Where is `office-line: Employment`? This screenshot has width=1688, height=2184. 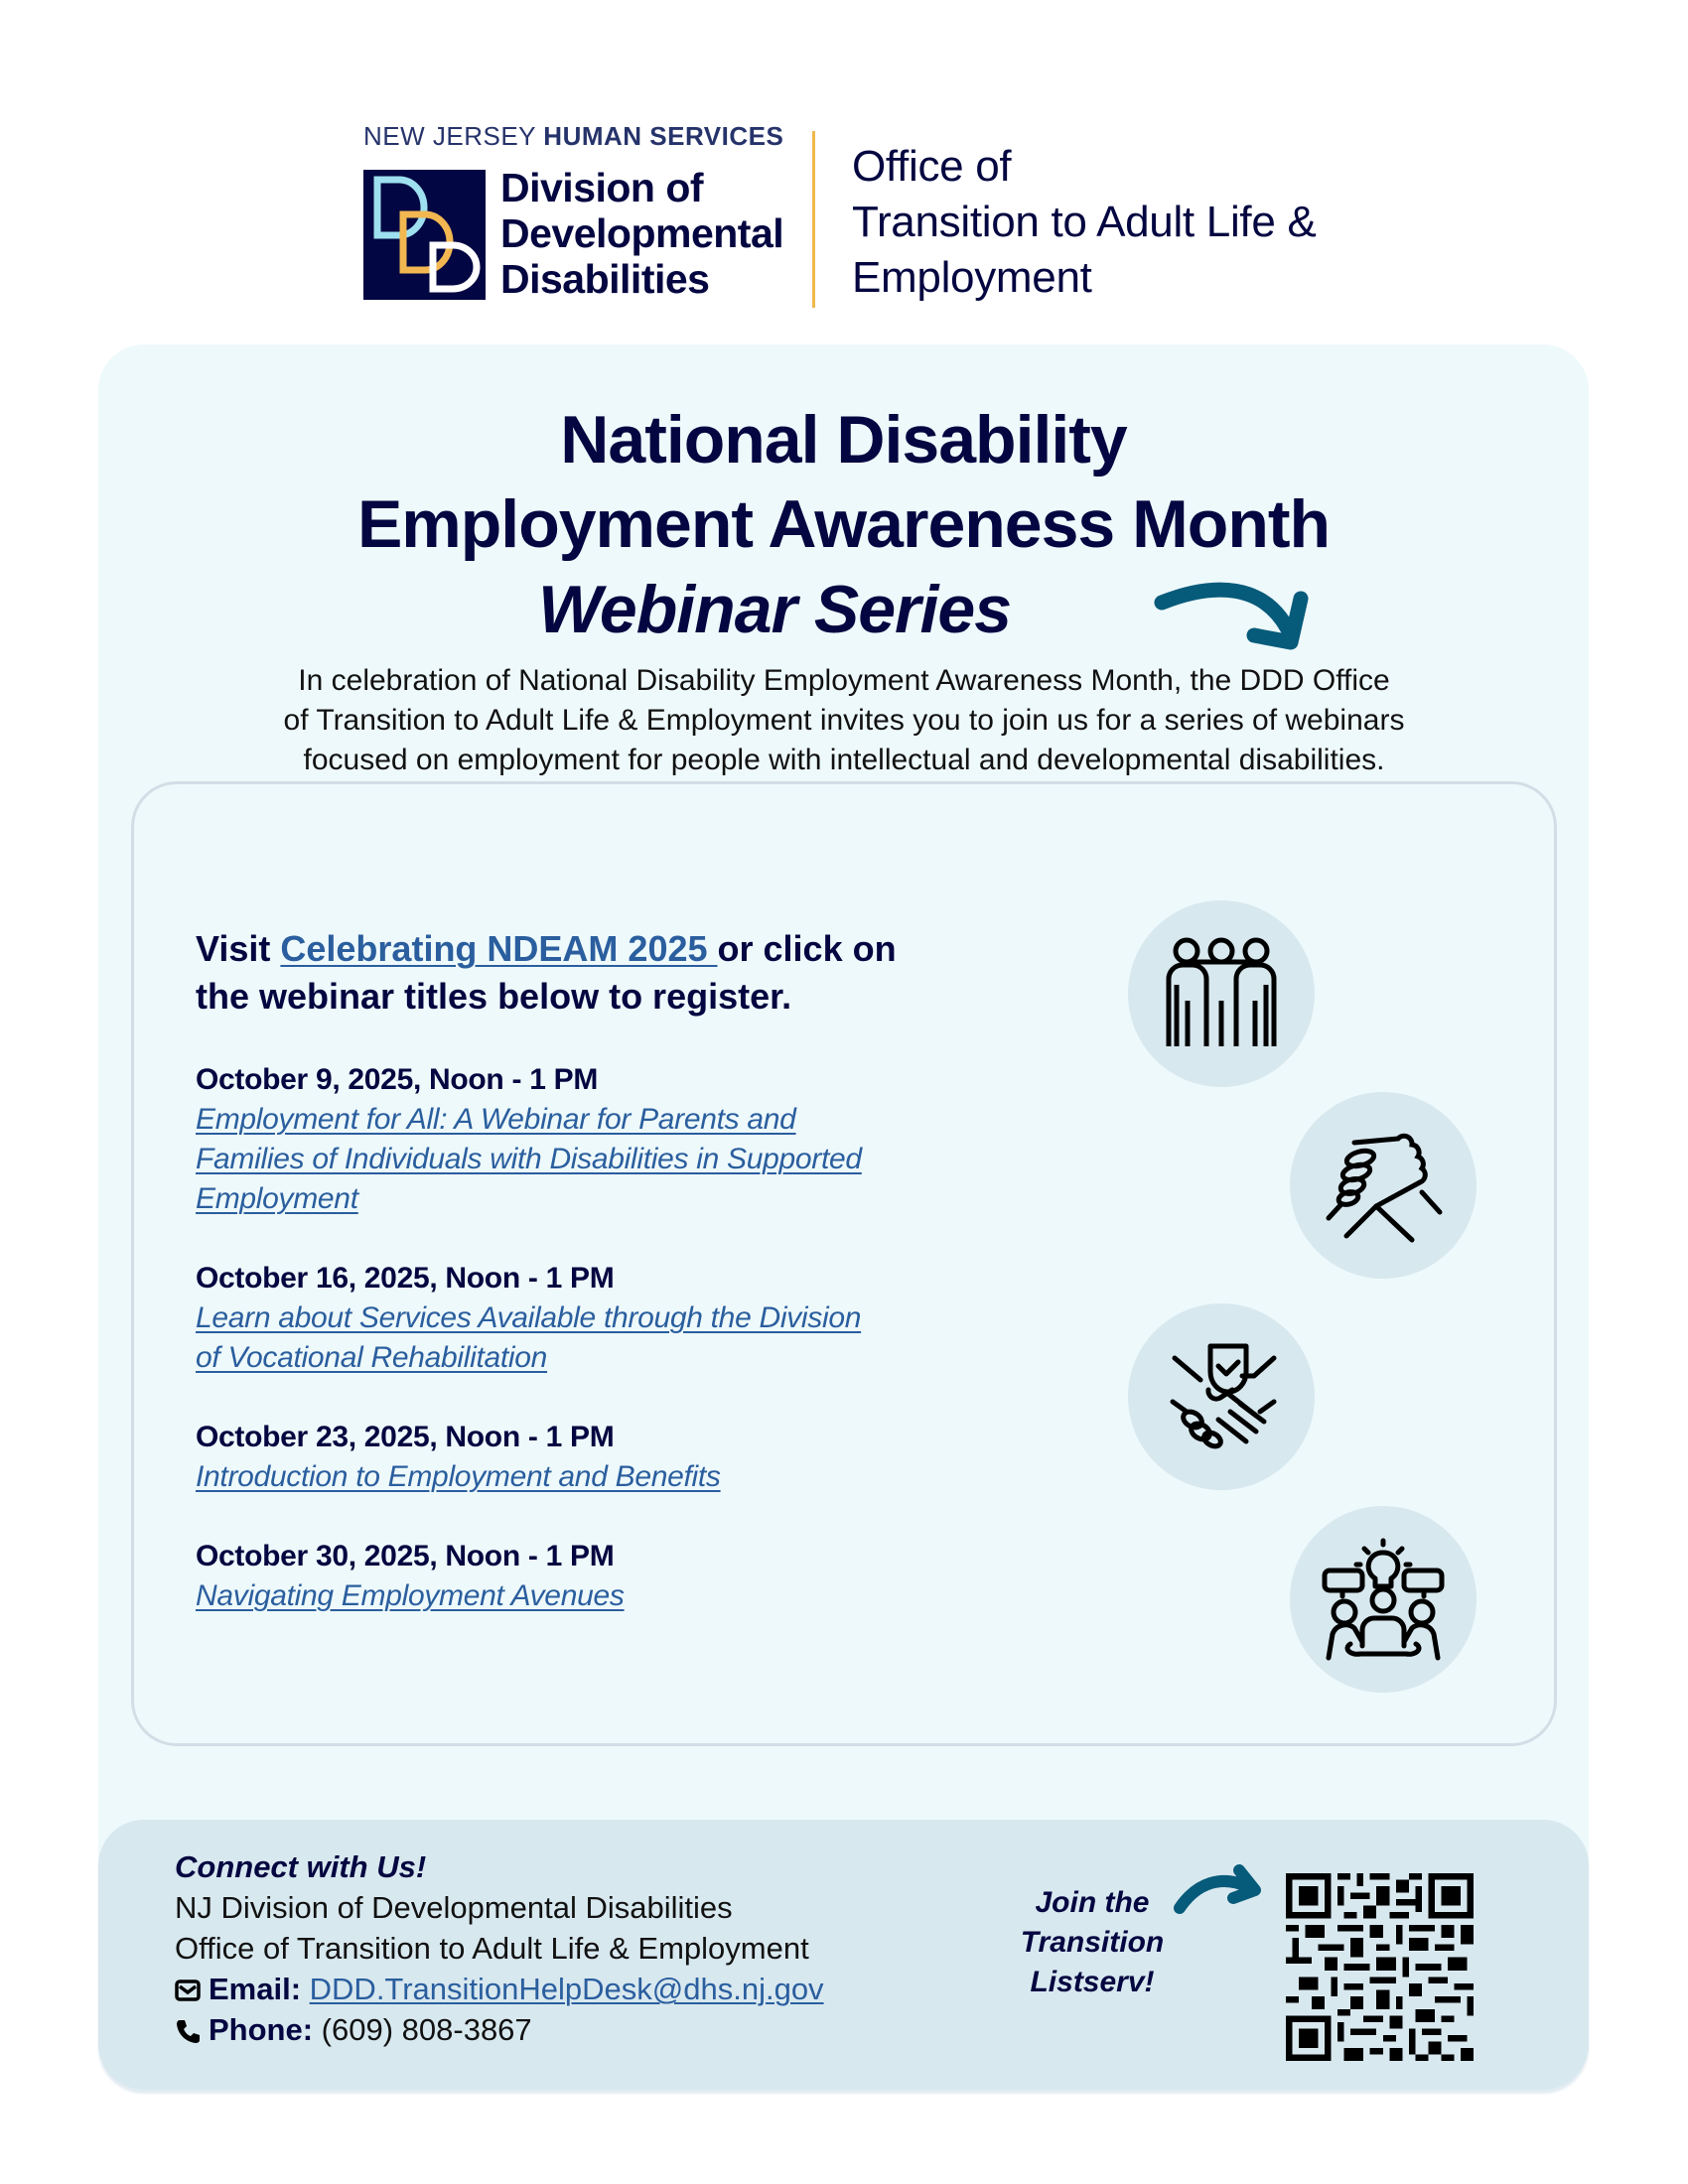
office-line: Employment is located at coordinates (972, 277).